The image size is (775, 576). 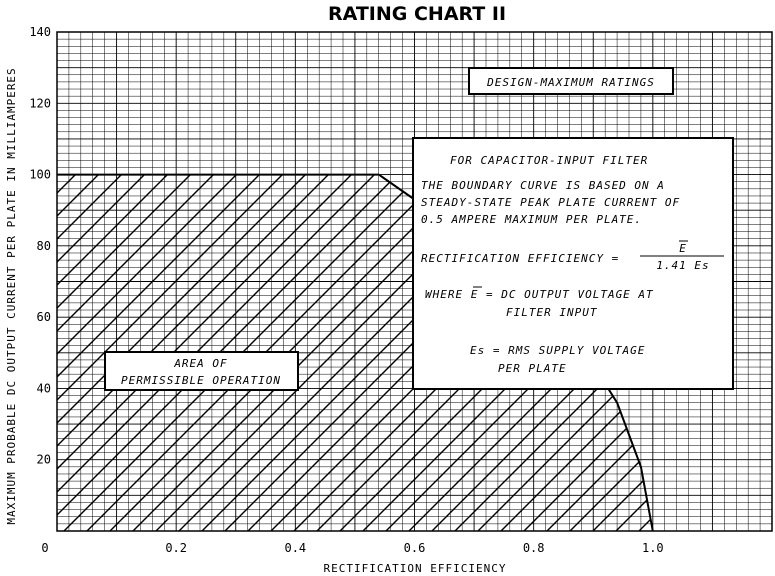 I want to click on y-tick-label: 140, so click(x=40, y=32).